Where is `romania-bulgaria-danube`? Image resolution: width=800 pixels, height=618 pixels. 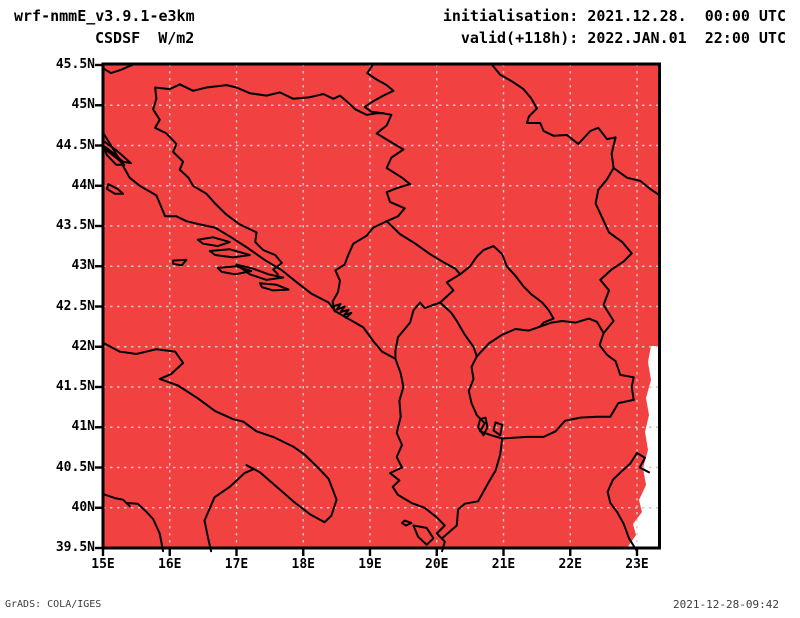
romania-bulgaria-danube is located at coordinates (636, 182).